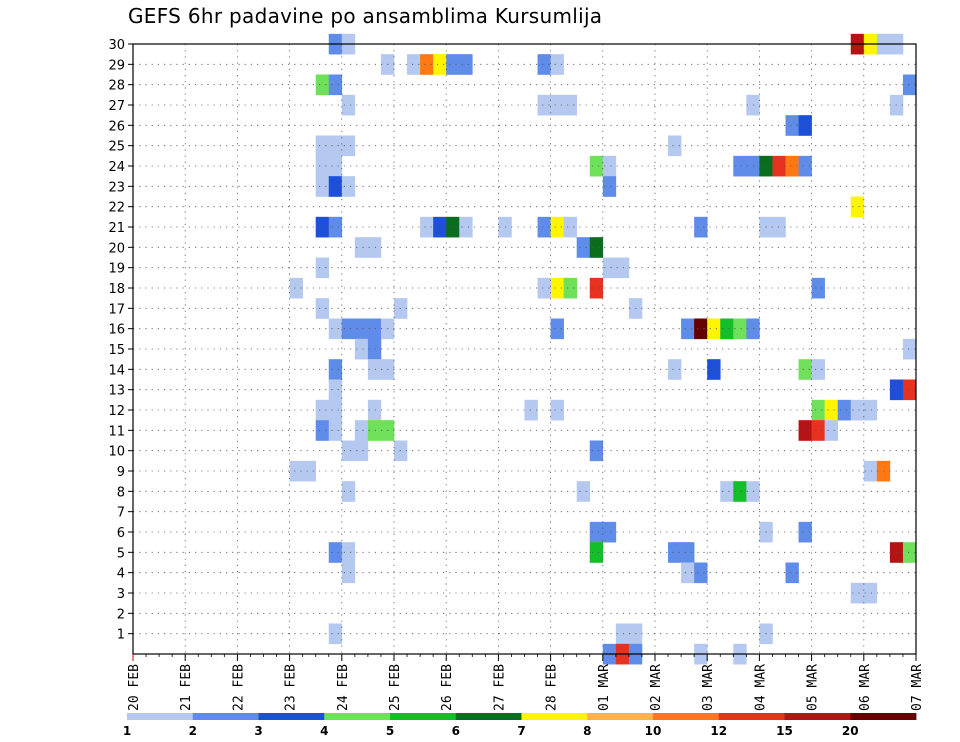 The width and height of the screenshot is (960, 742). What do you see at coordinates (238, 687) in the screenshot?
I see `x-tick-label: 22 FEB` at bounding box center [238, 687].